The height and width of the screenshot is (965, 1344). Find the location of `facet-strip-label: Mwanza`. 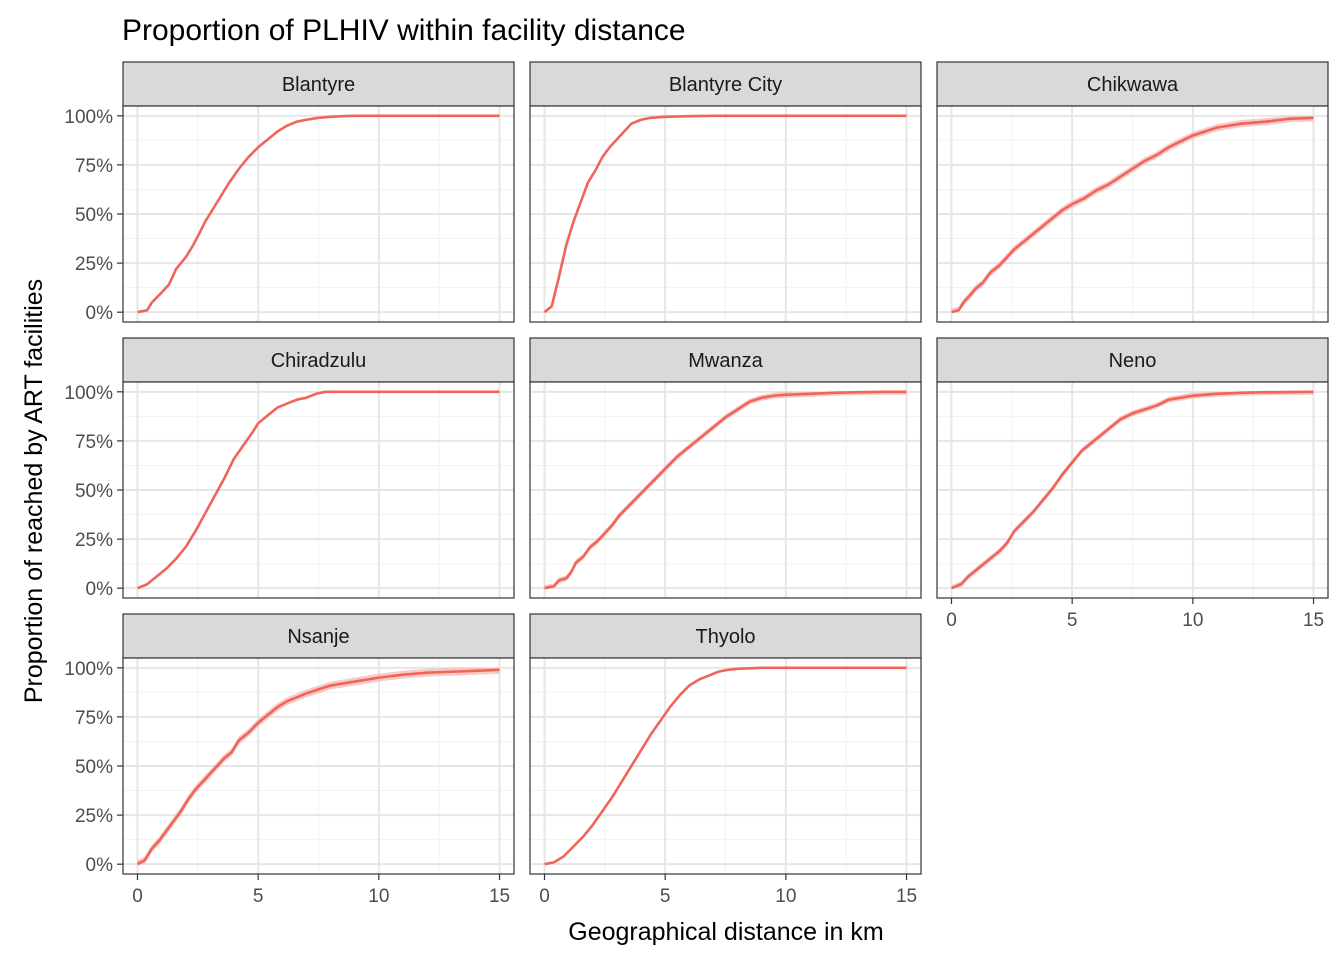

facet-strip-label: Mwanza is located at coordinates (725, 361).